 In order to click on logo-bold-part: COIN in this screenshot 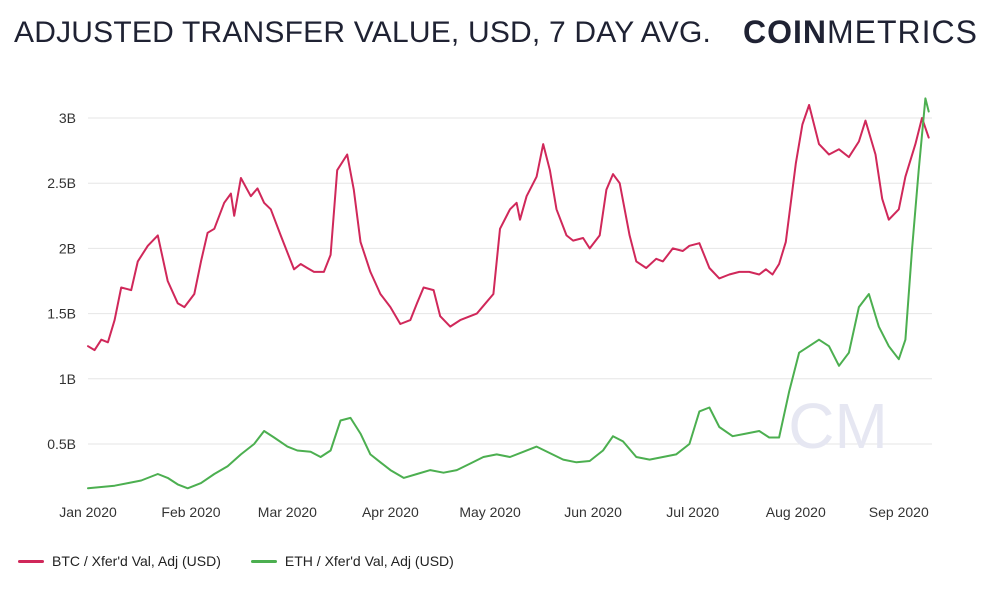, I will do `click(785, 32)`.